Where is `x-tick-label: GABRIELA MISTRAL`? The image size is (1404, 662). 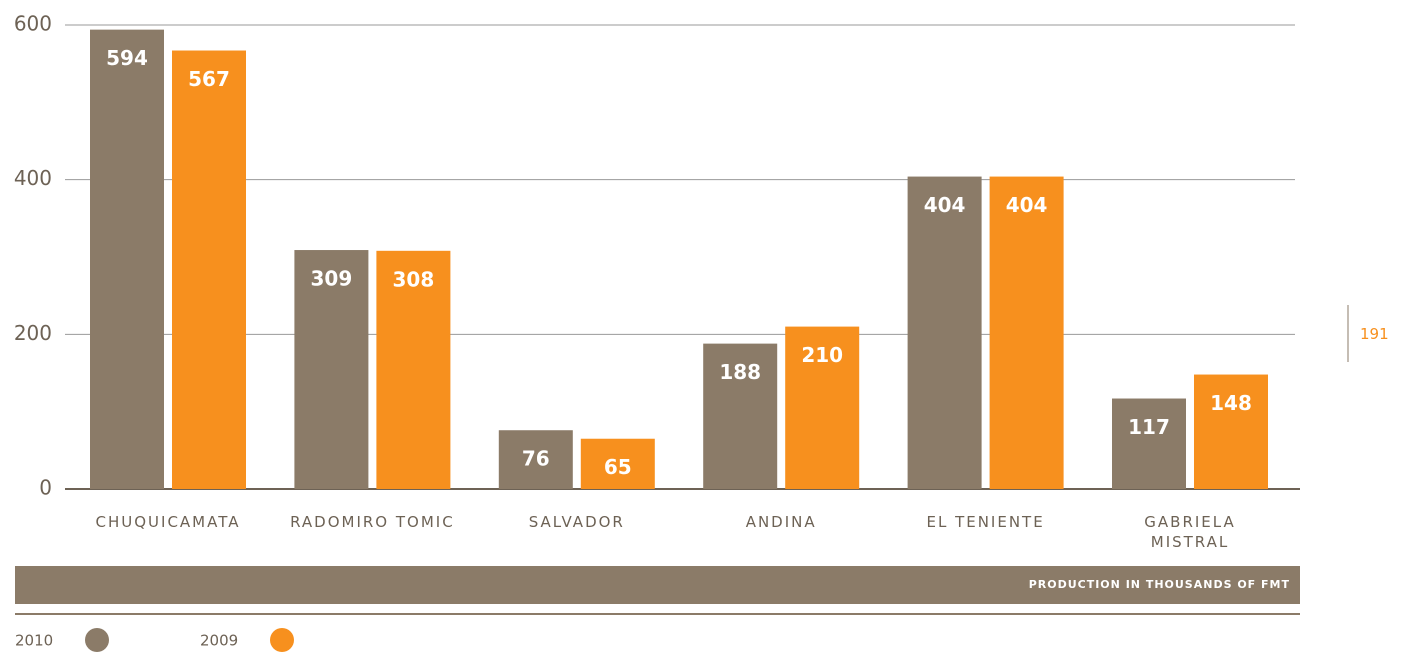
x-tick-label: GABRIELA MISTRAL is located at coordinates (1190, 532).